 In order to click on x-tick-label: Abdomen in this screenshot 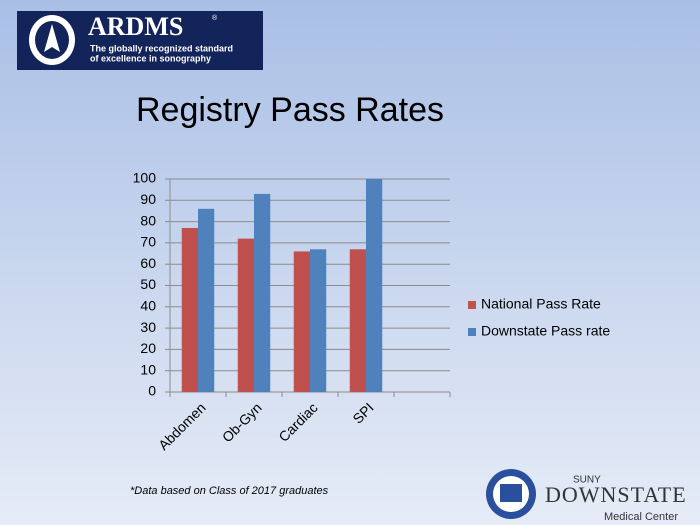, I will do `click(182, 426)`.